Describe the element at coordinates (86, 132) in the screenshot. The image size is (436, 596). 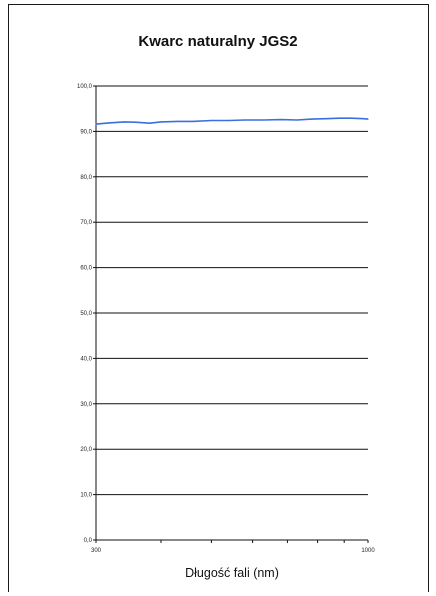
I see `y-tick-label: 90,0` at that location.